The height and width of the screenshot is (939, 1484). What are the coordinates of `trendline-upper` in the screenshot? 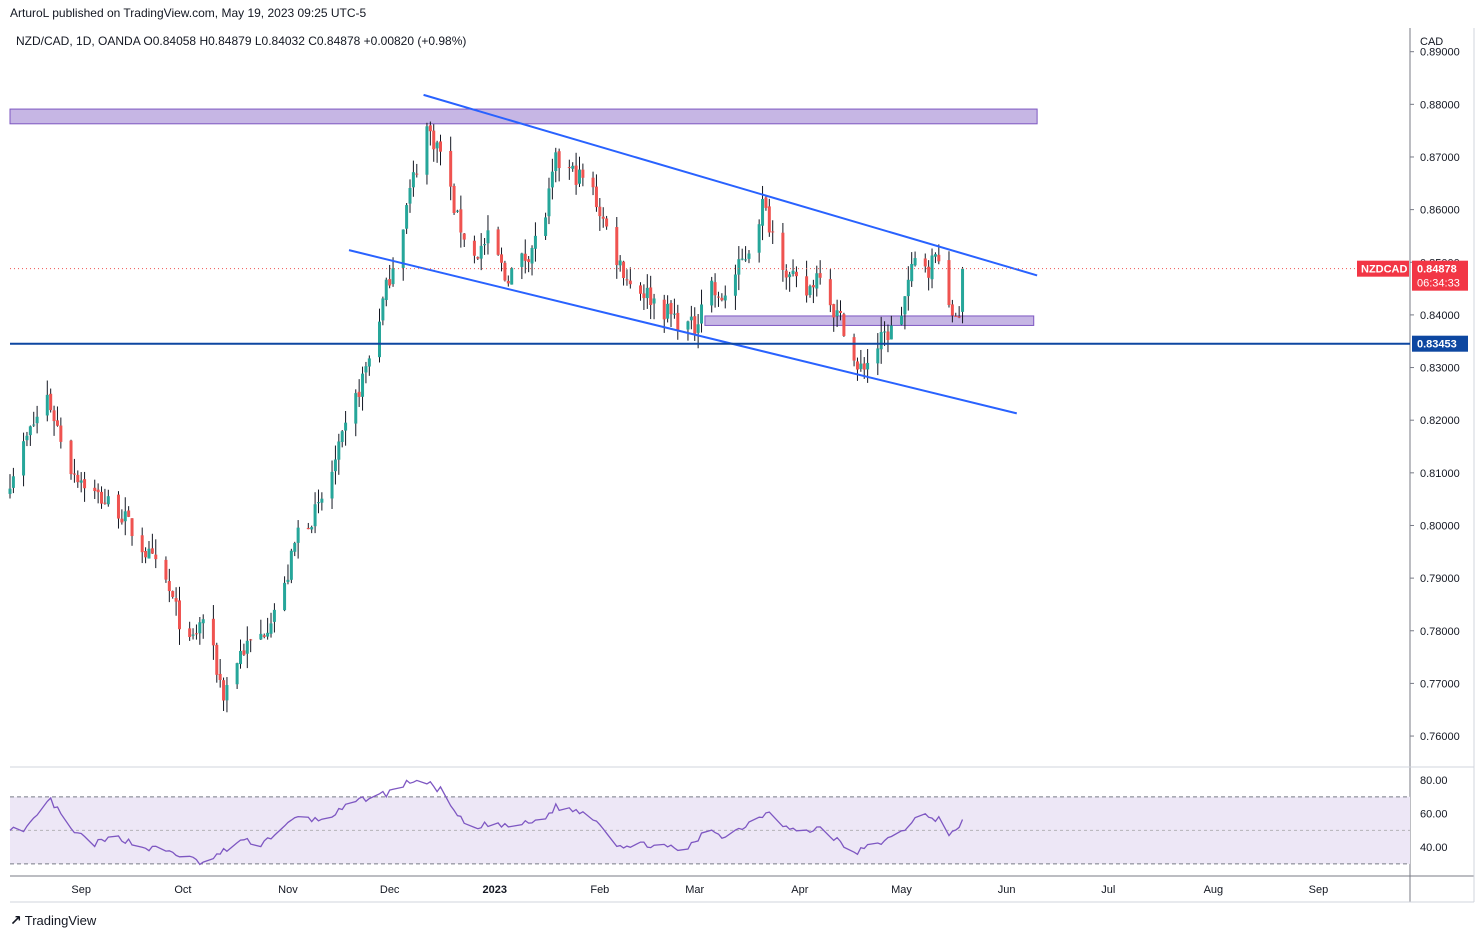 It's located at (730, 185).